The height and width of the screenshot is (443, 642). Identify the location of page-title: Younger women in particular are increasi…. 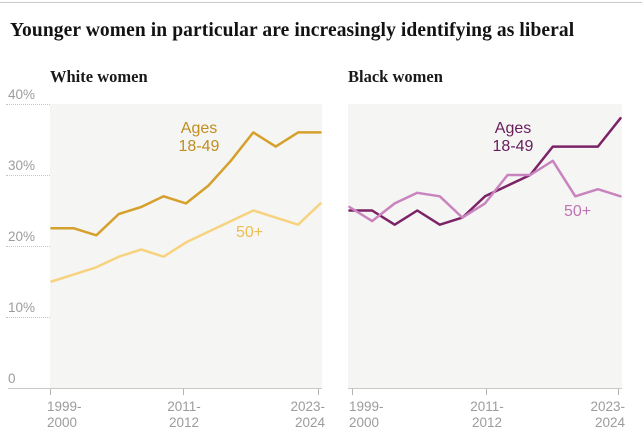
(292, 31).